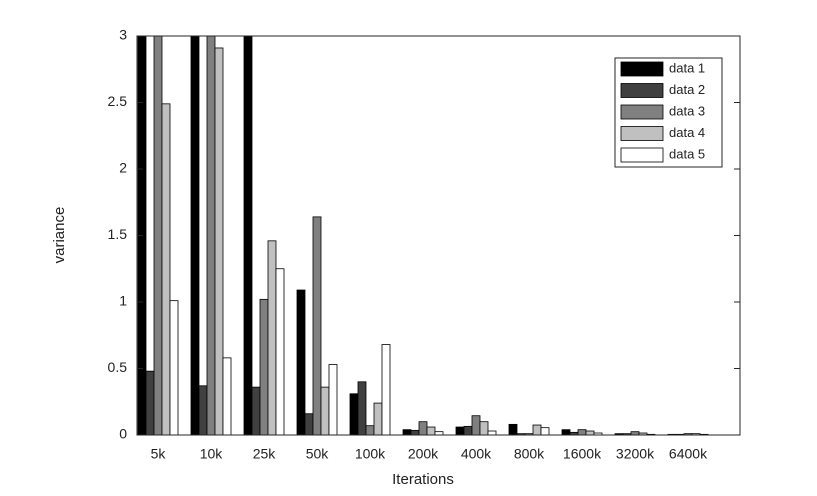 The height and width of the screenshot is (496, 817). Describe the element at coordinates (476, 454) in the screenshot. I see `x-tick-label: 400k` at that location.